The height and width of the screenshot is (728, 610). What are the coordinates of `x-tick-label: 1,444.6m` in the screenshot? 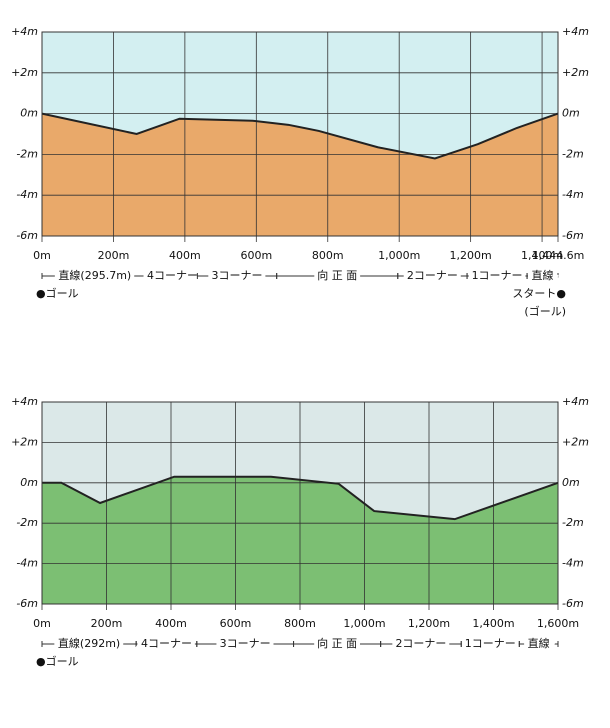 It's located at (558, 255).